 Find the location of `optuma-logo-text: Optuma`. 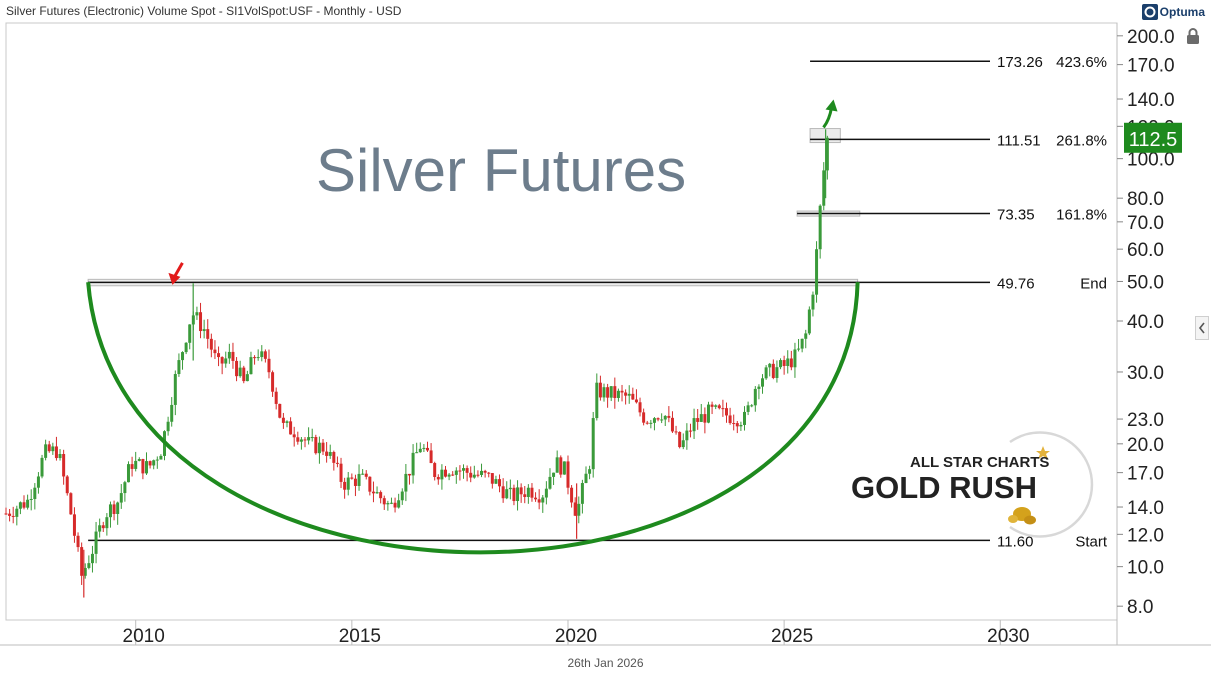

optuma-logo-text: Optuma is located at coordinates (1182, 12).